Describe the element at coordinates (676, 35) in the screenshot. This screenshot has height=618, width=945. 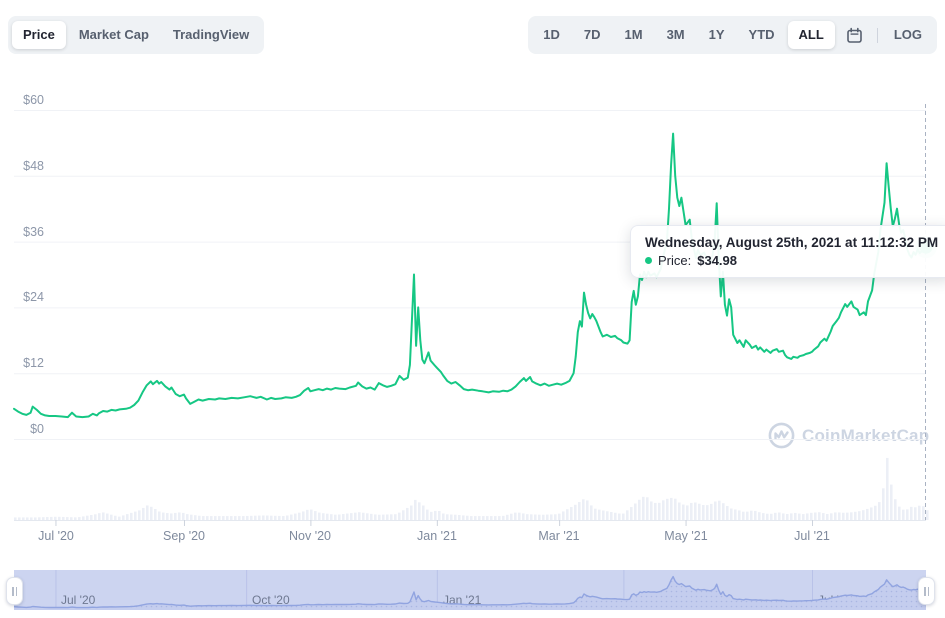
I see `range-3m: 3M` at that location.